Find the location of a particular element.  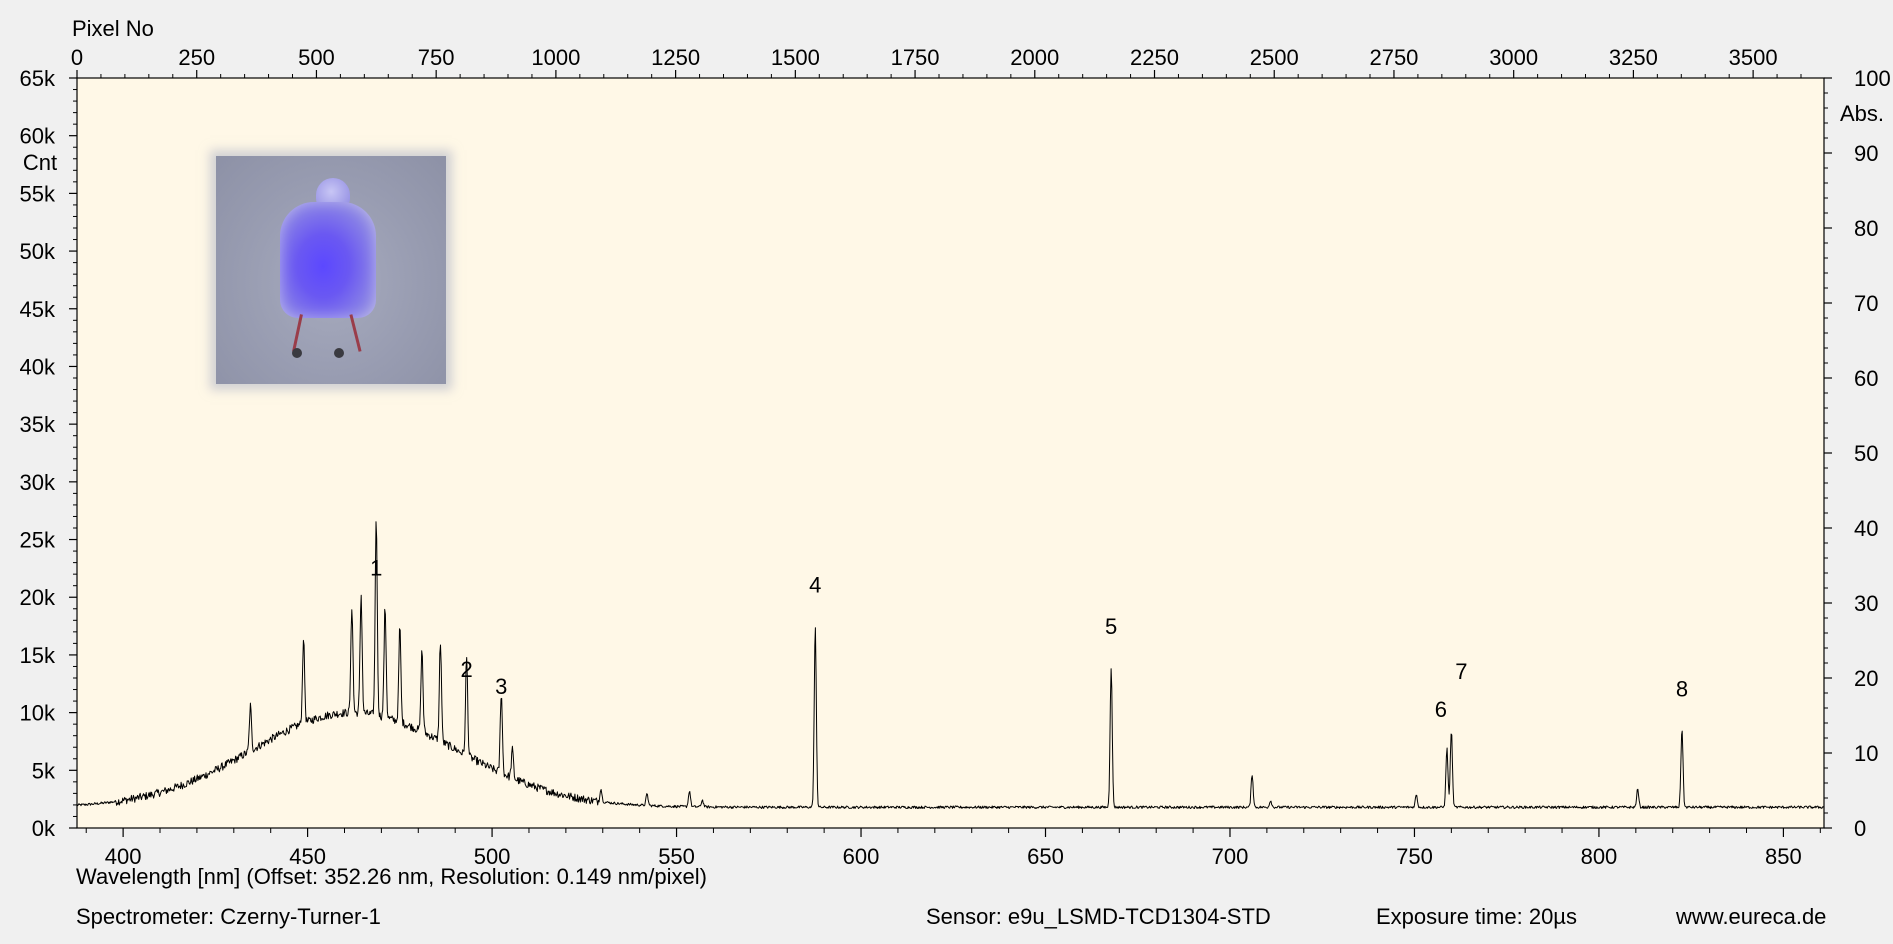

left-tick-label: 50k is located at coordinates (38, 251).